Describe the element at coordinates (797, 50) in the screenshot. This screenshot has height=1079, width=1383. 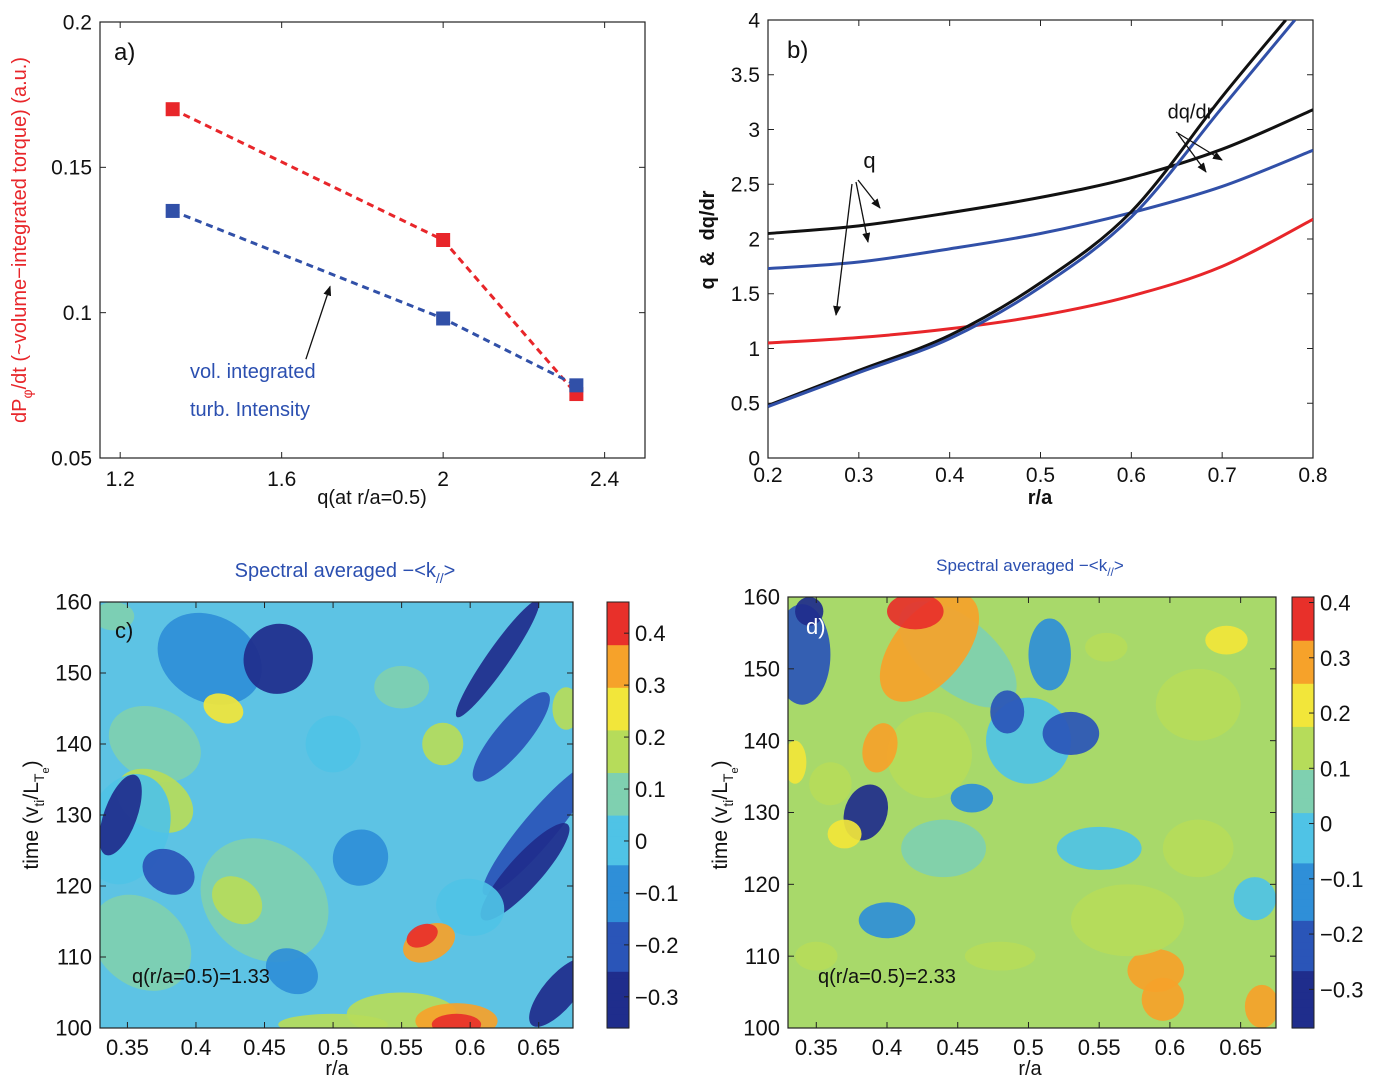
I see `panel-b-label: b)` at that location.